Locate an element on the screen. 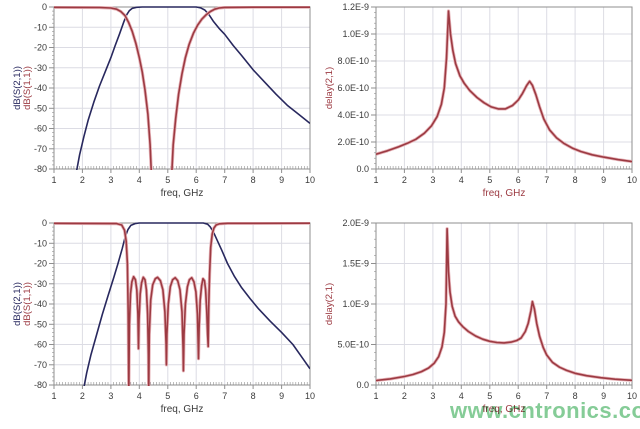 This screenshot has height=429, width=640. svg-text: 2.0E-9 is located at coordinates (355, 223).